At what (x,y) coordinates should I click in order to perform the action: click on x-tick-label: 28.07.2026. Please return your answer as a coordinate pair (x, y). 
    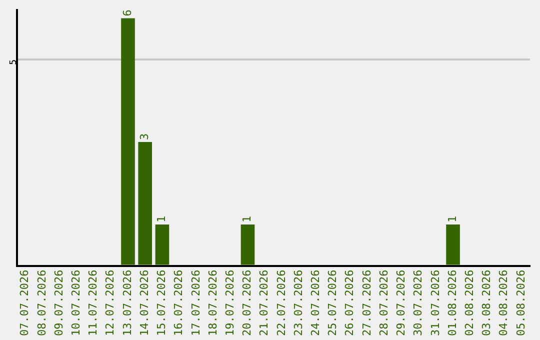
    Looking at the image, I should click on (383, 303).